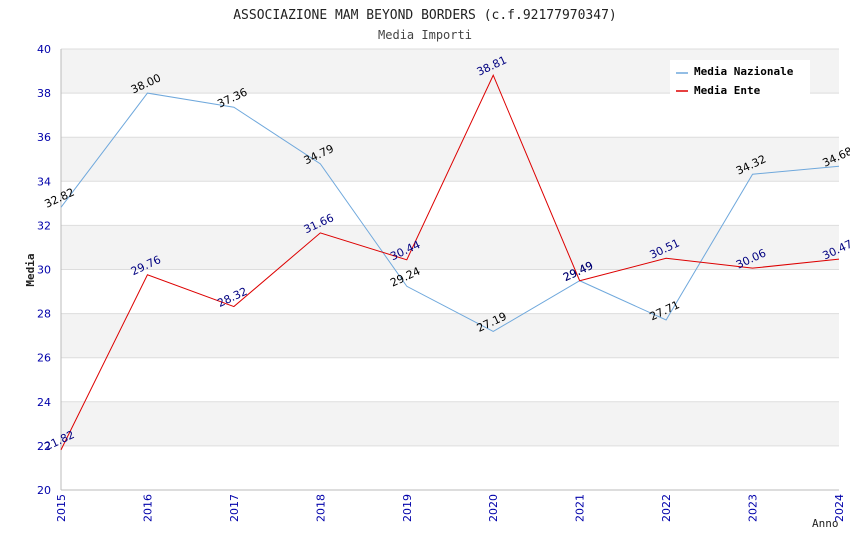  What do you see at coordinates (61, 508) in the screenshot?
I see `x-tick-label: 2015` at bounding box center [61, 508].